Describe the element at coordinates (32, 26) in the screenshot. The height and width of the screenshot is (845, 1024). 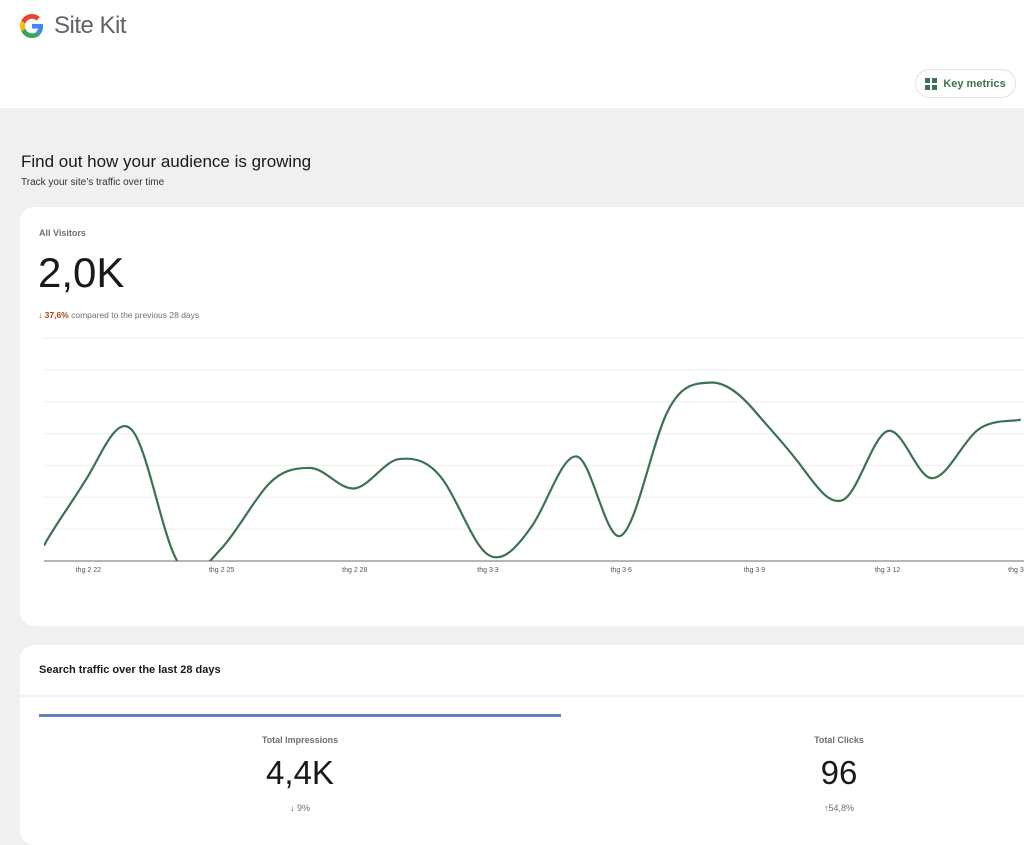
I see `google-g-icon` at that location.